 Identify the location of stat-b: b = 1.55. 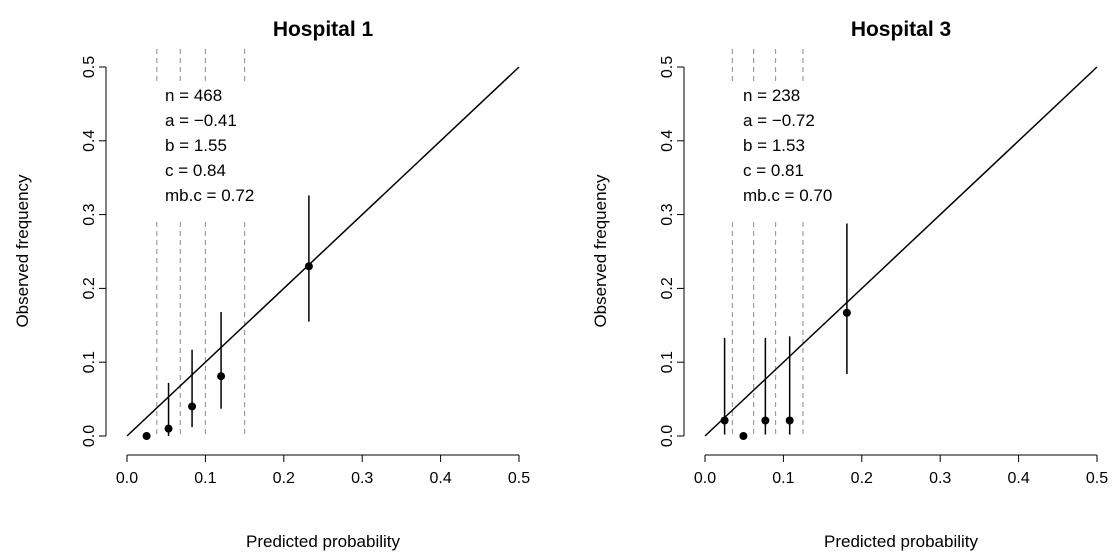
(196, 145).